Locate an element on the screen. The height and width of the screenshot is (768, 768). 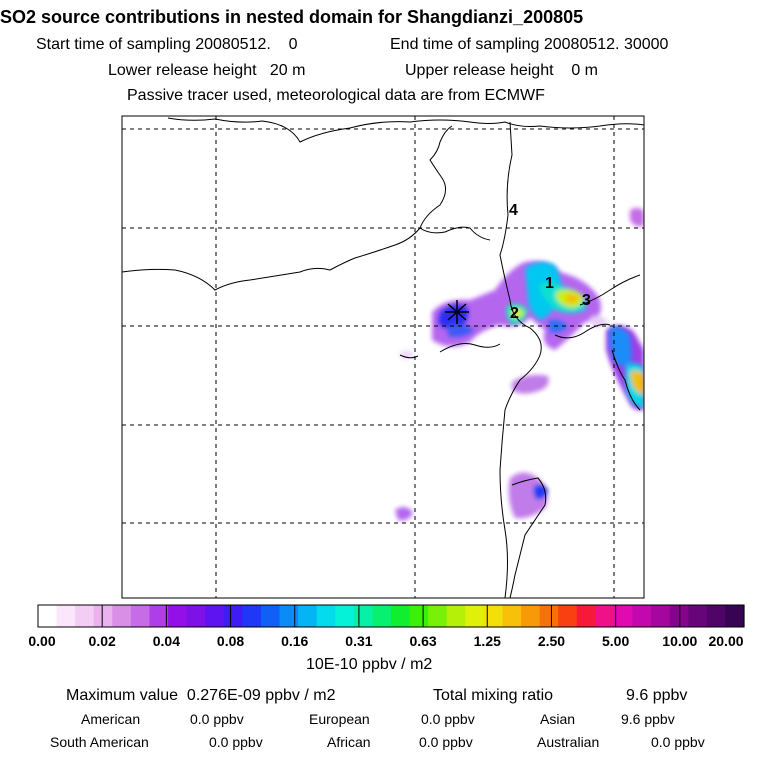
lower-release-line: Lower release height 20 m is located at coordinates (206, 71).